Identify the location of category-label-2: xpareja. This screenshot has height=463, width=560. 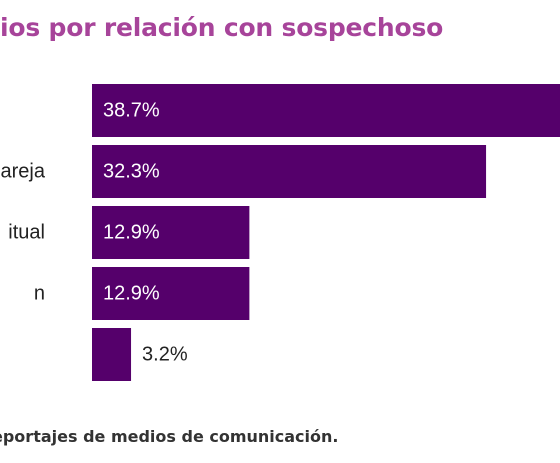
(23, 172).